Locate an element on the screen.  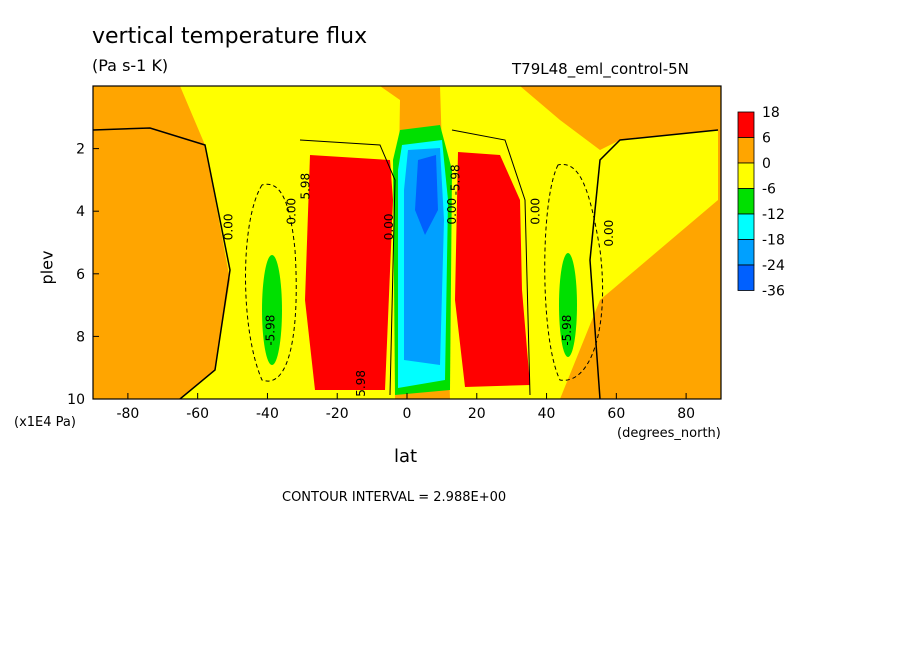
colorbar-label: -18 is located at coordinates (773, 241).